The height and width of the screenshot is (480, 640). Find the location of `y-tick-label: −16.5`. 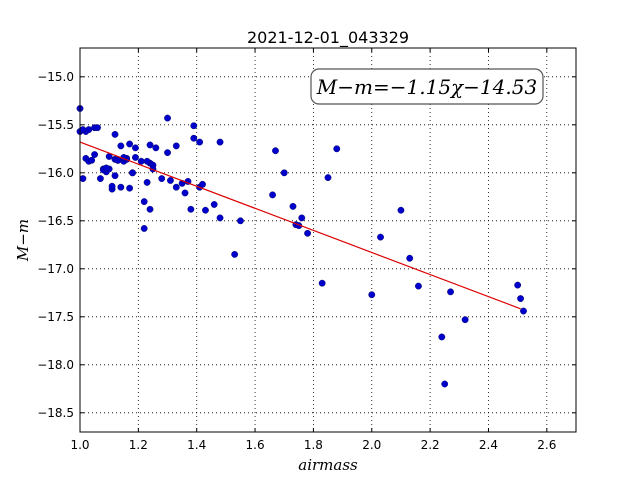

y-tick-label: −16.5 is located at coordinates (55, 221).